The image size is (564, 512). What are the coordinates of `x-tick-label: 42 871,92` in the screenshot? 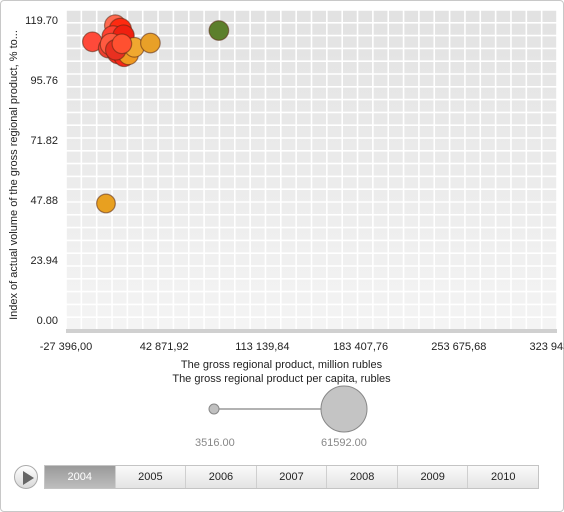 It's located at (164, 347).